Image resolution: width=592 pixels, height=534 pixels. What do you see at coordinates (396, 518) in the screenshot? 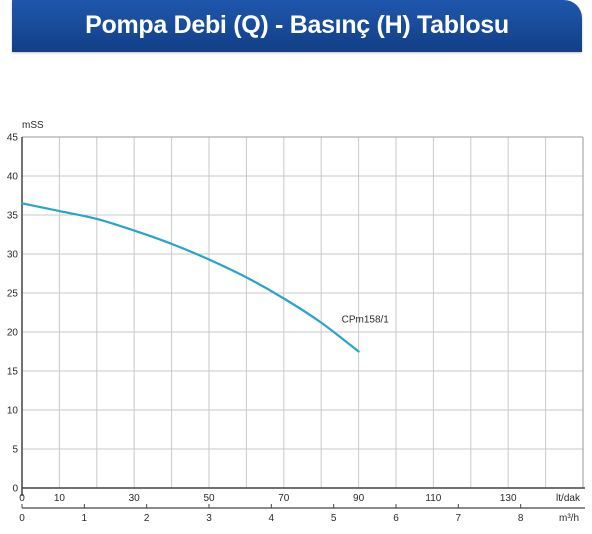
I see `x-tick-m3h-6: 6` at bounding box center [396, 518].